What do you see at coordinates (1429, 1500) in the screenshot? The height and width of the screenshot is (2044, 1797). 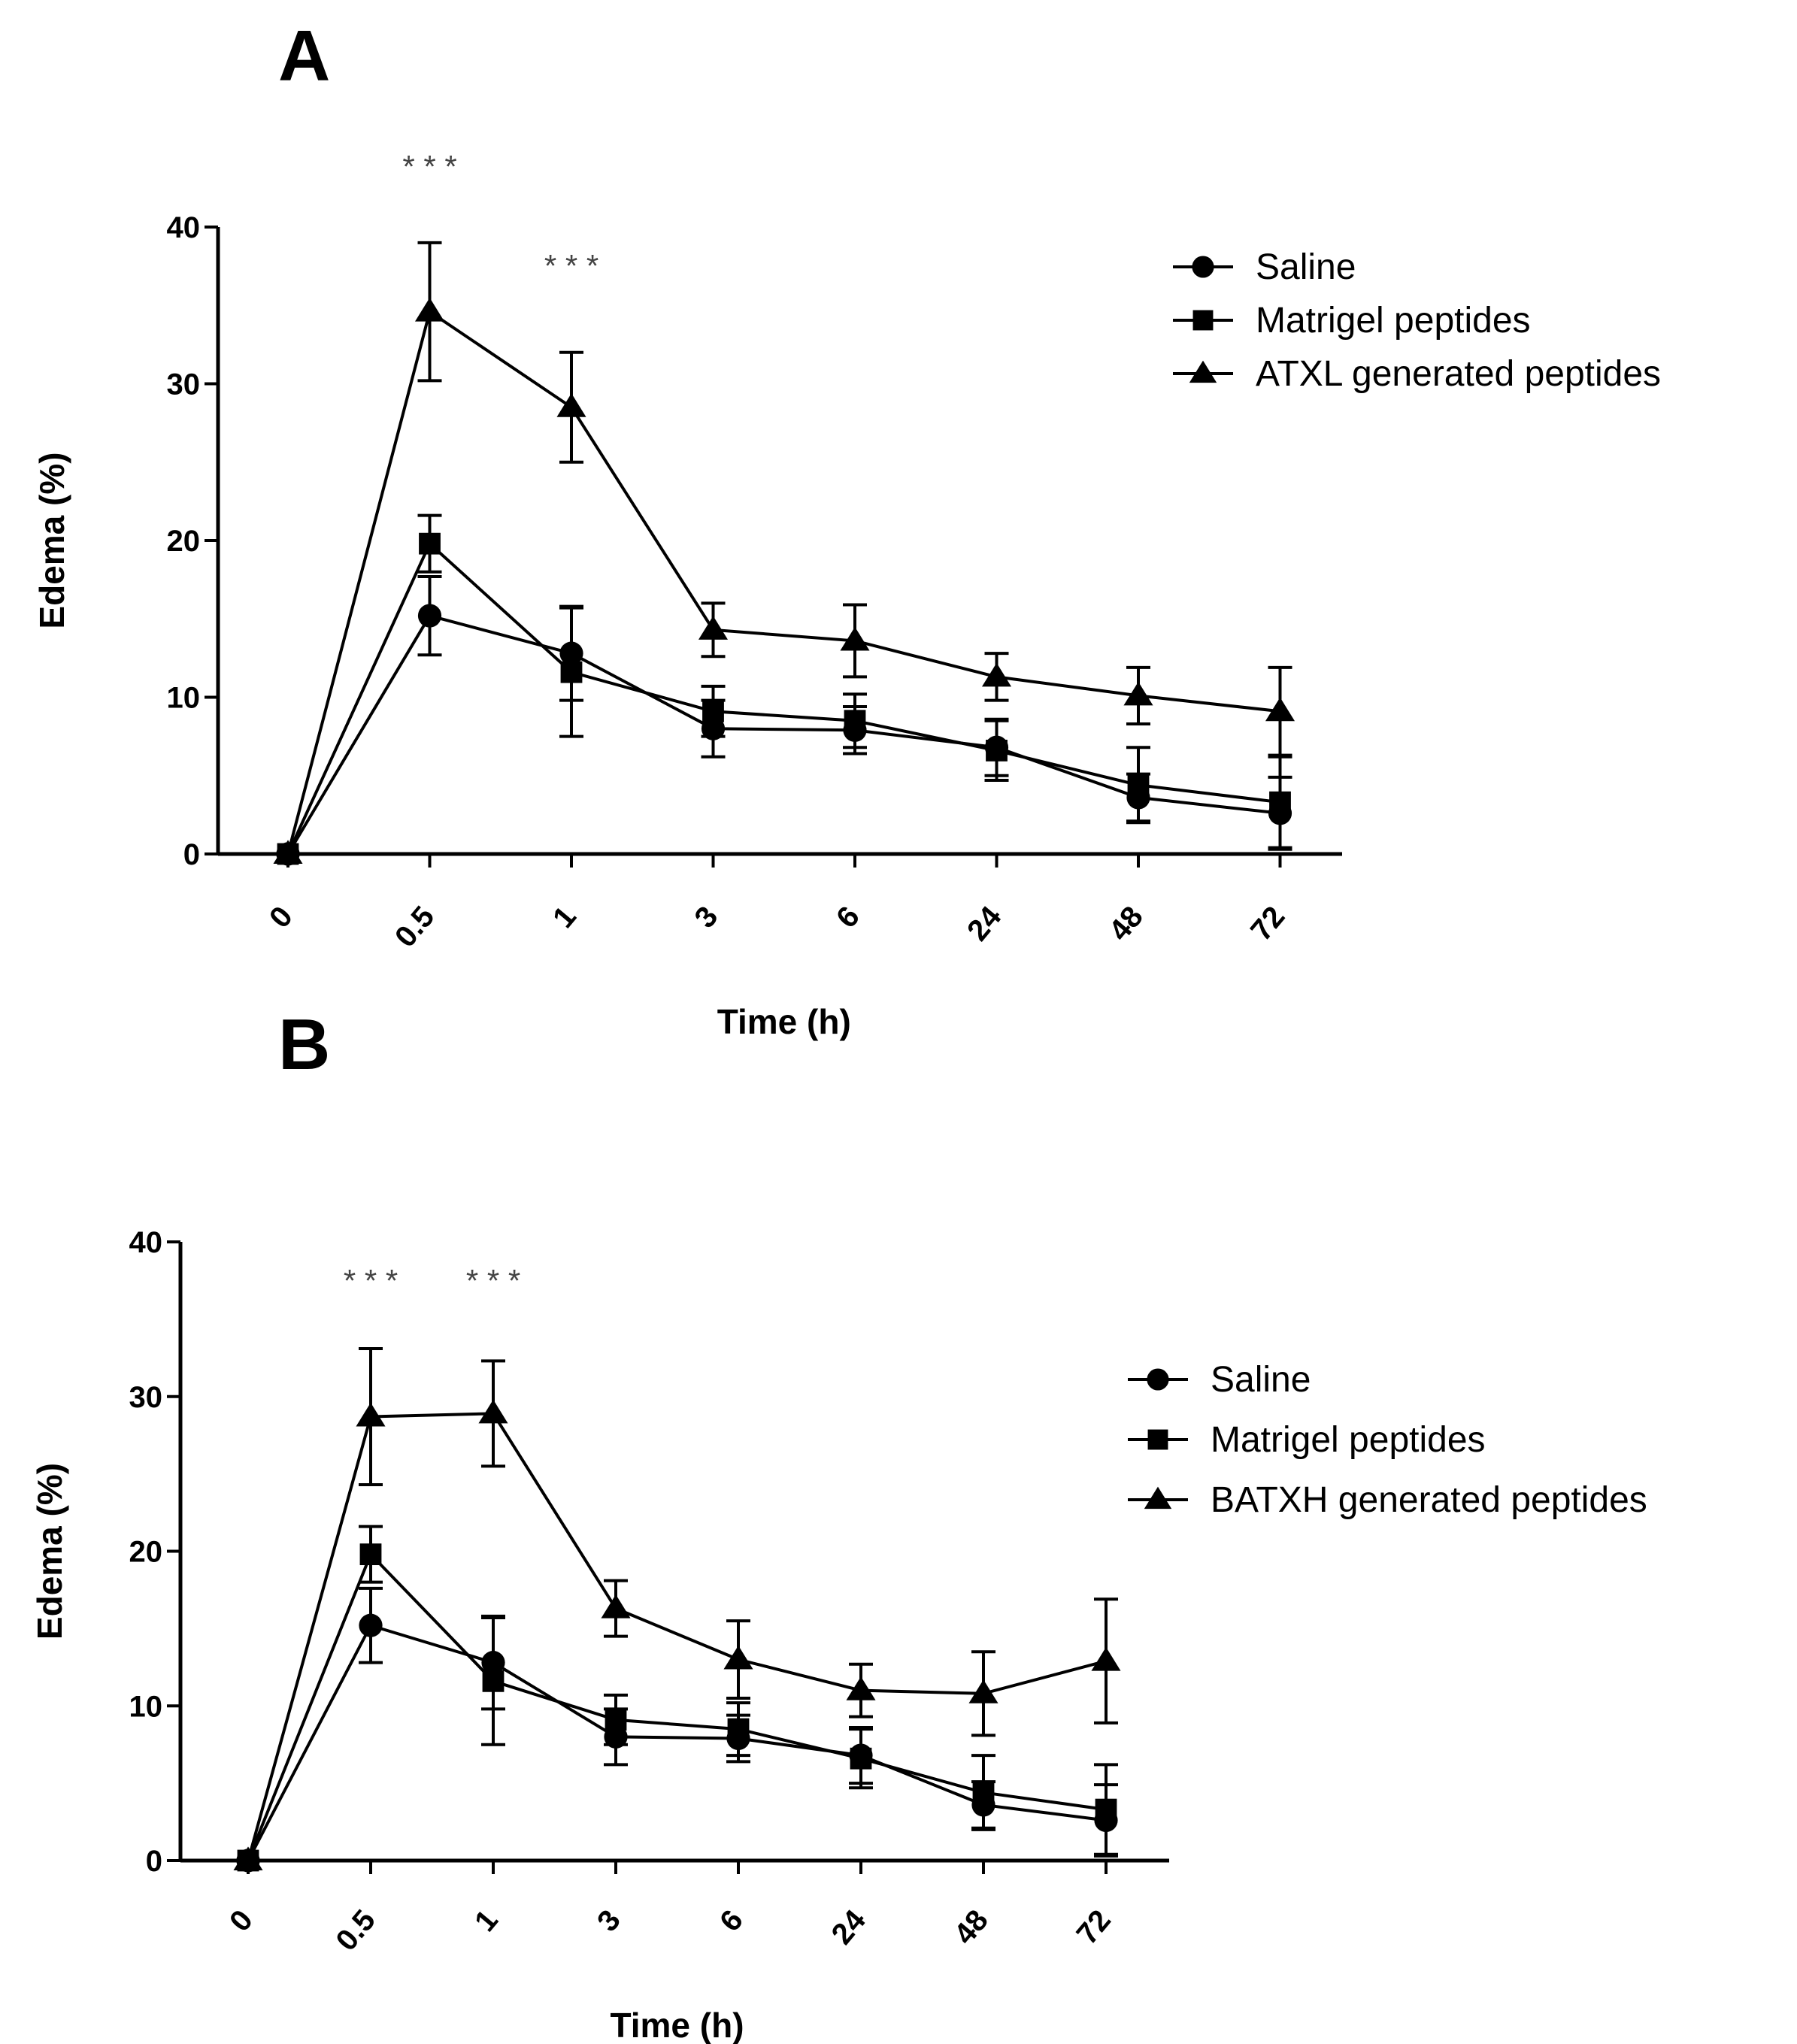 I see `legend-label: BATXH generated peptides` at bounding box center [1429, 1500].